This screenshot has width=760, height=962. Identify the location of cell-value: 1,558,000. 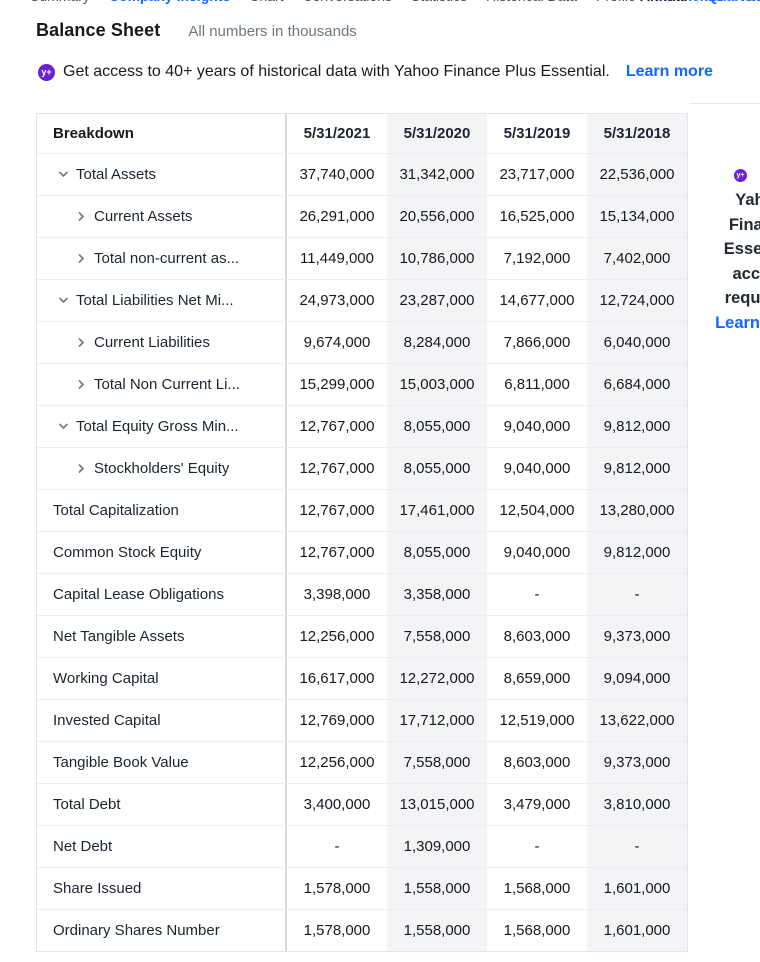
(437, 888).